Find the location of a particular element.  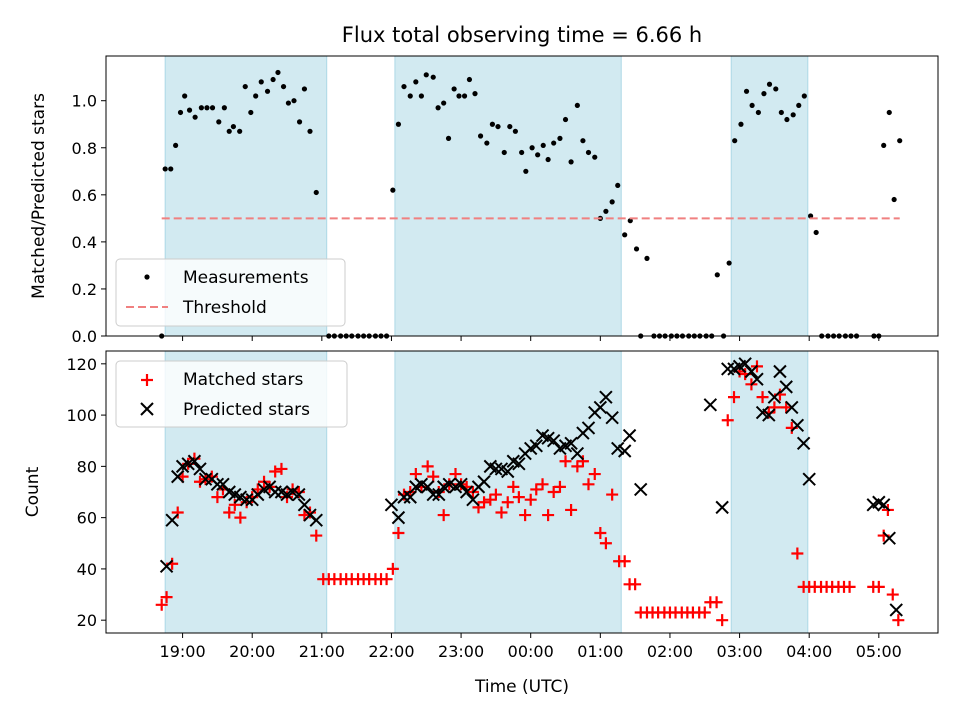

top-legend: Measurements Threshold is located at coordinates (230, 292).